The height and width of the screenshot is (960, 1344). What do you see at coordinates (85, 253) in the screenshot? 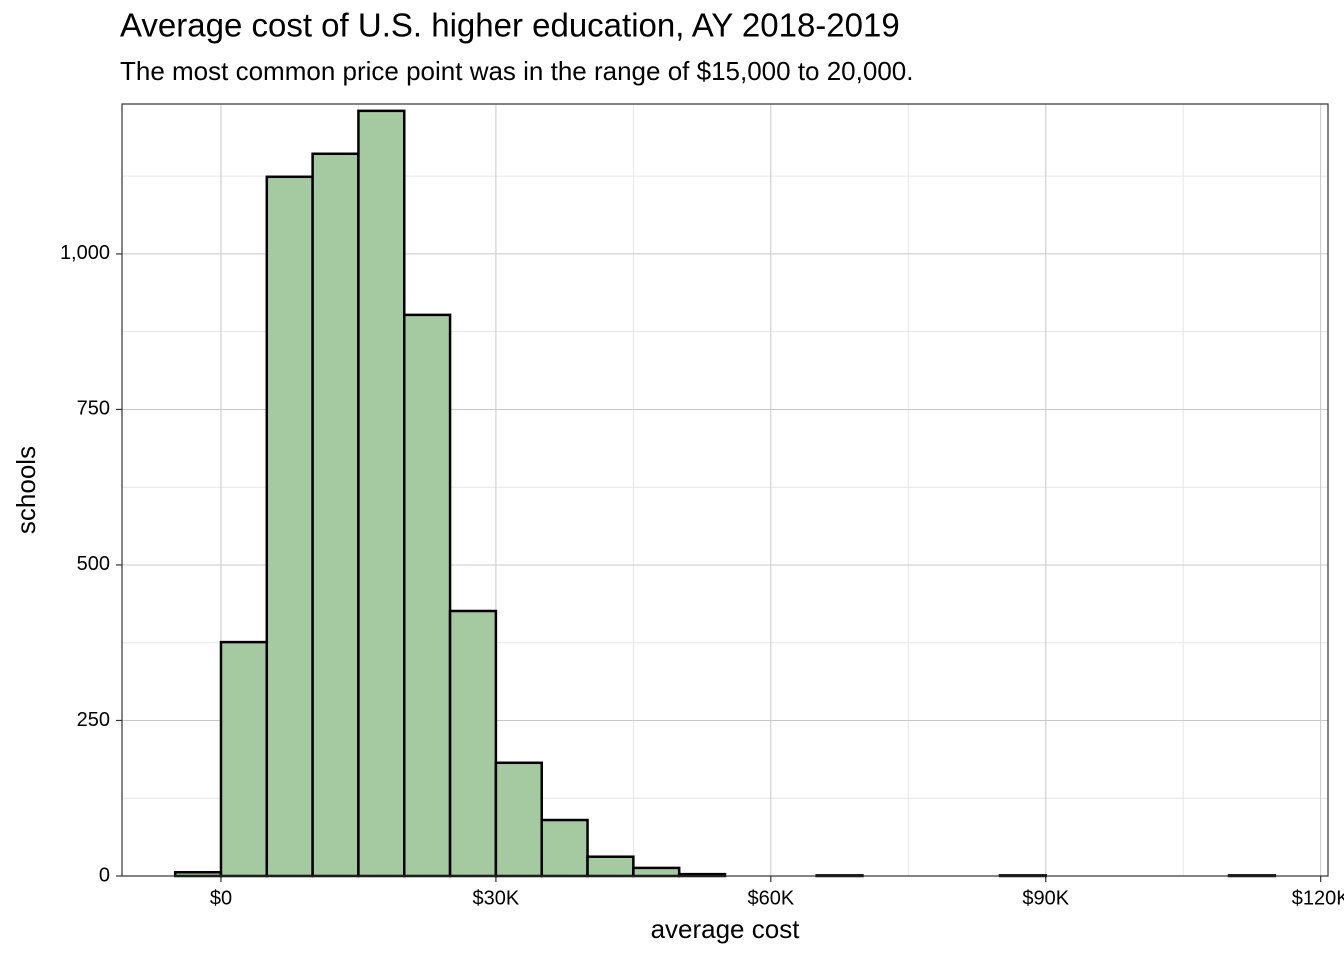
I see `y-tick-label: 1,000` at bounding box center [85, 253].